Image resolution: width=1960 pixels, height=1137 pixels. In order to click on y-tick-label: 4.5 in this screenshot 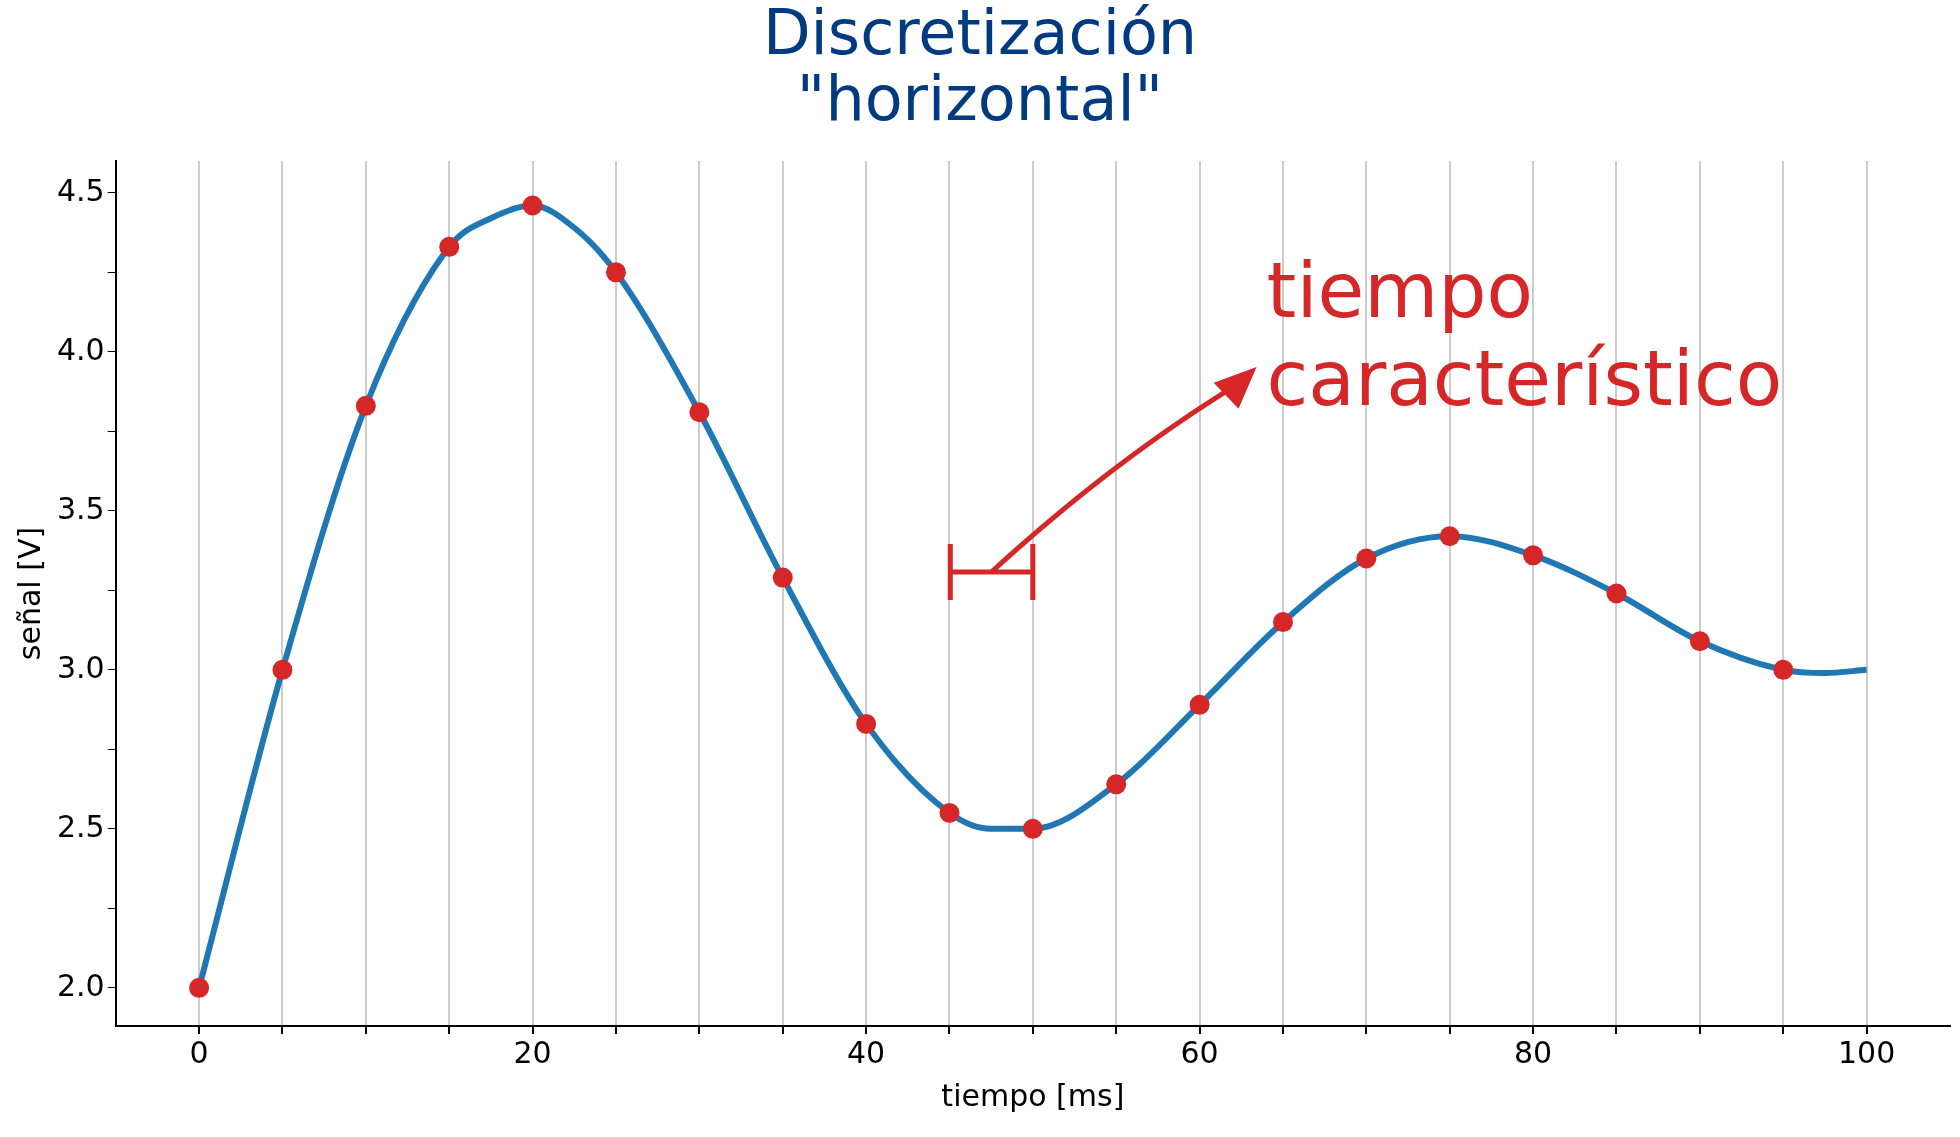, I will do `click(80, 190)`.